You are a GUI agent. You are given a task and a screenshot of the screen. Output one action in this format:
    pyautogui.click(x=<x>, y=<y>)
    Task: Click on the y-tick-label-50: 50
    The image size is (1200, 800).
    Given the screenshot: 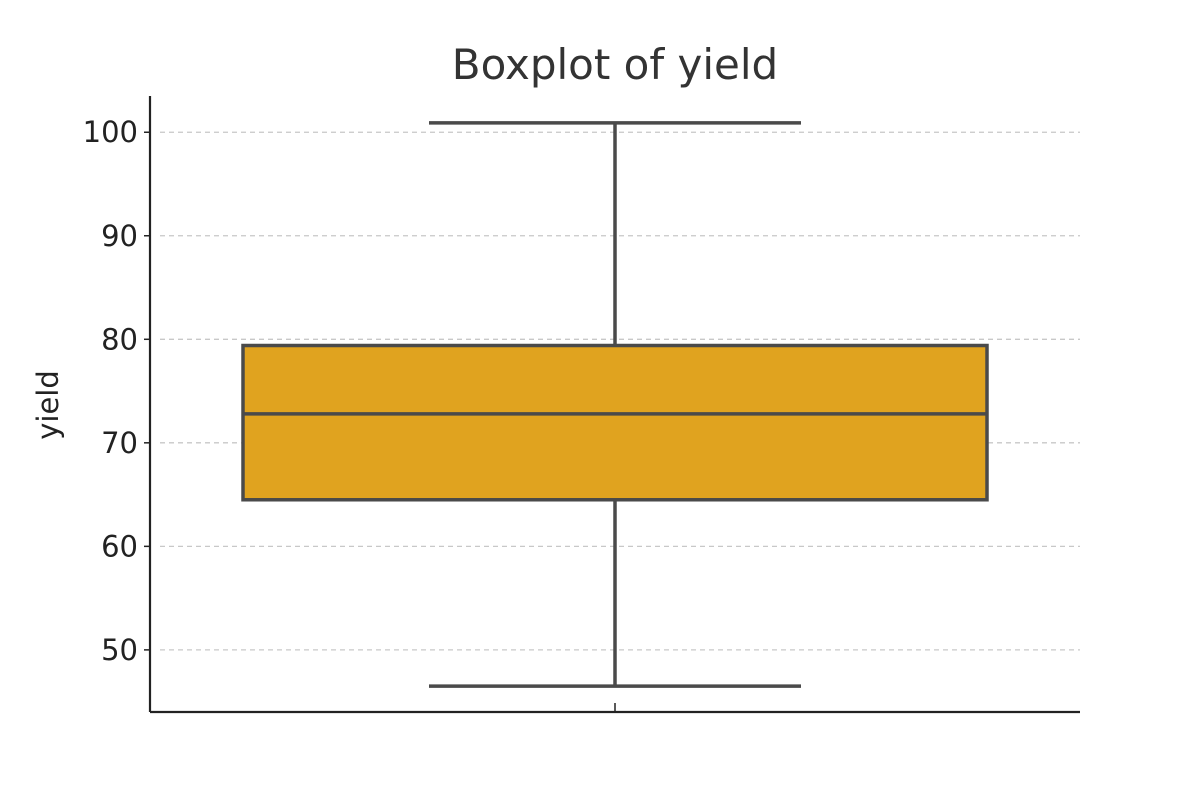 What is the action you would take?
    pyautogui.click(x=119, y=650)
    